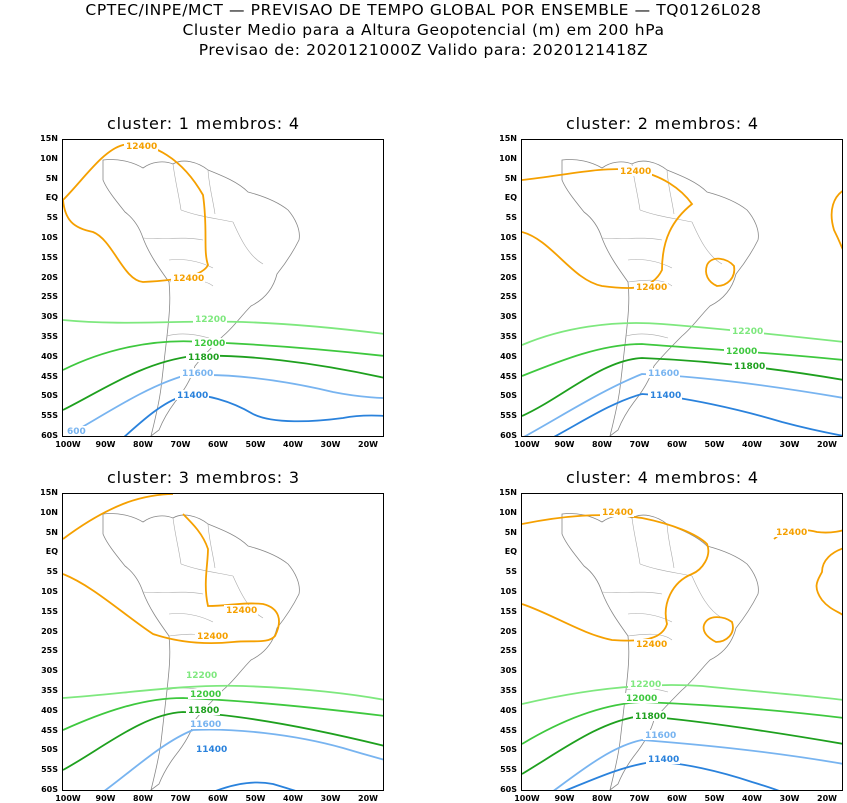  Describe the element at coordinates (662, 123) in the screenshot. I see `panel-2-title: cluster: 2 membros: 4` at that location.